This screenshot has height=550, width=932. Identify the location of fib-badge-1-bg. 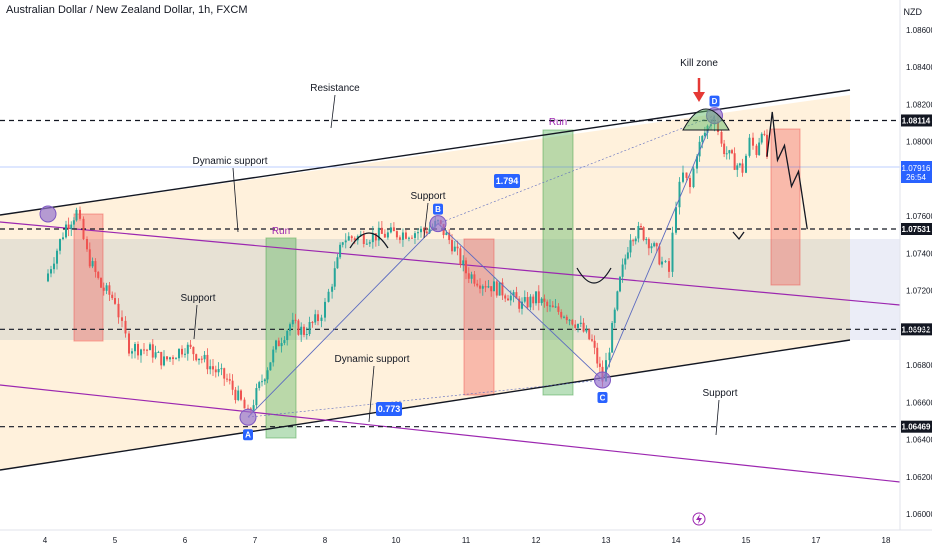
(507, 181).